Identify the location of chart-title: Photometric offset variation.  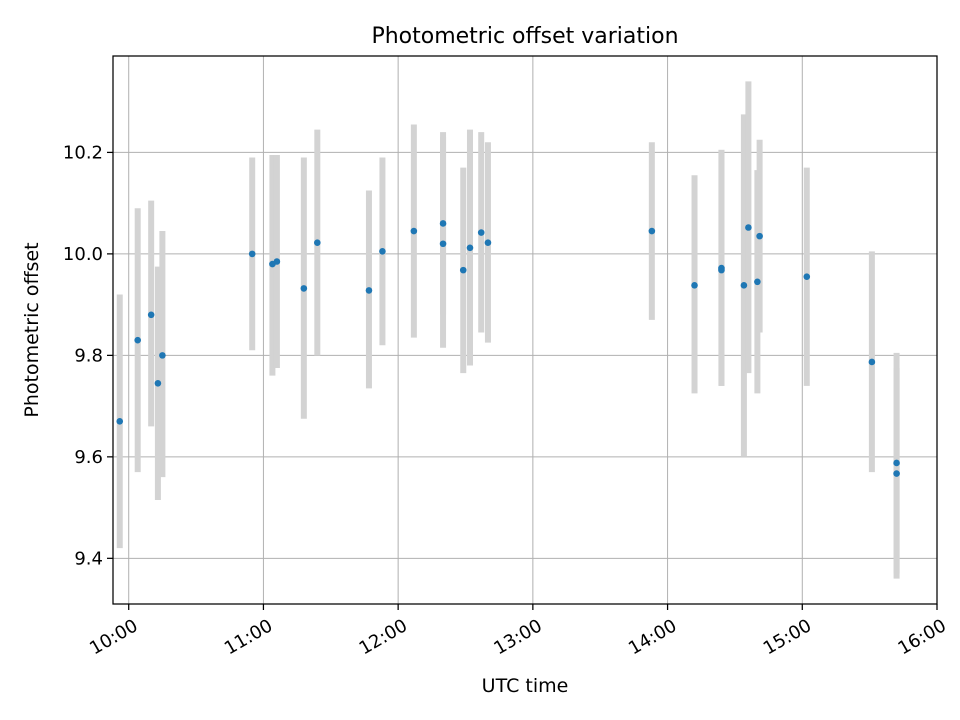
(524, 36).